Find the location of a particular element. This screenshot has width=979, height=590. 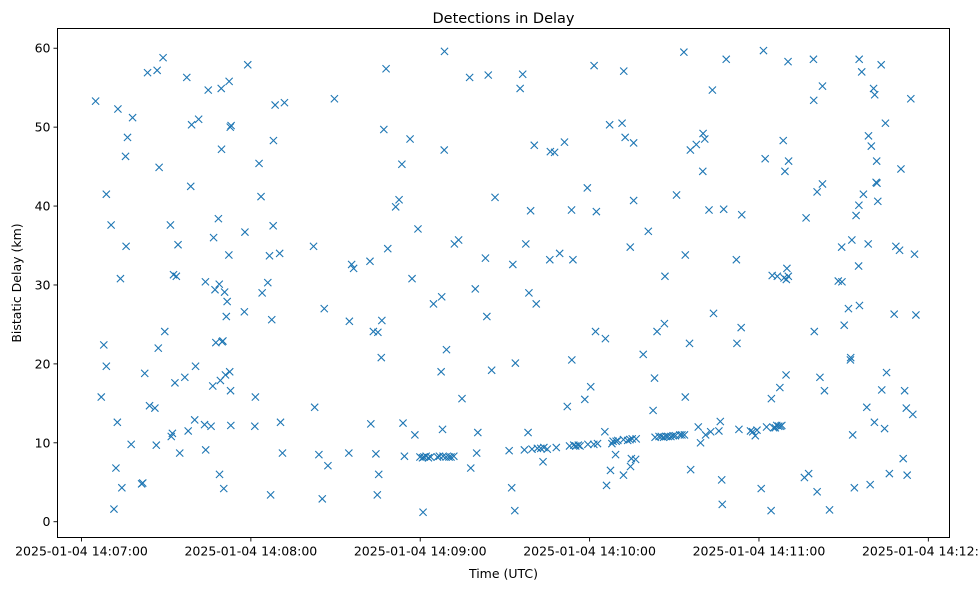

y-axis-ticks: 0 10 20 30 40 50 60 is located at coordinates (46, 285).